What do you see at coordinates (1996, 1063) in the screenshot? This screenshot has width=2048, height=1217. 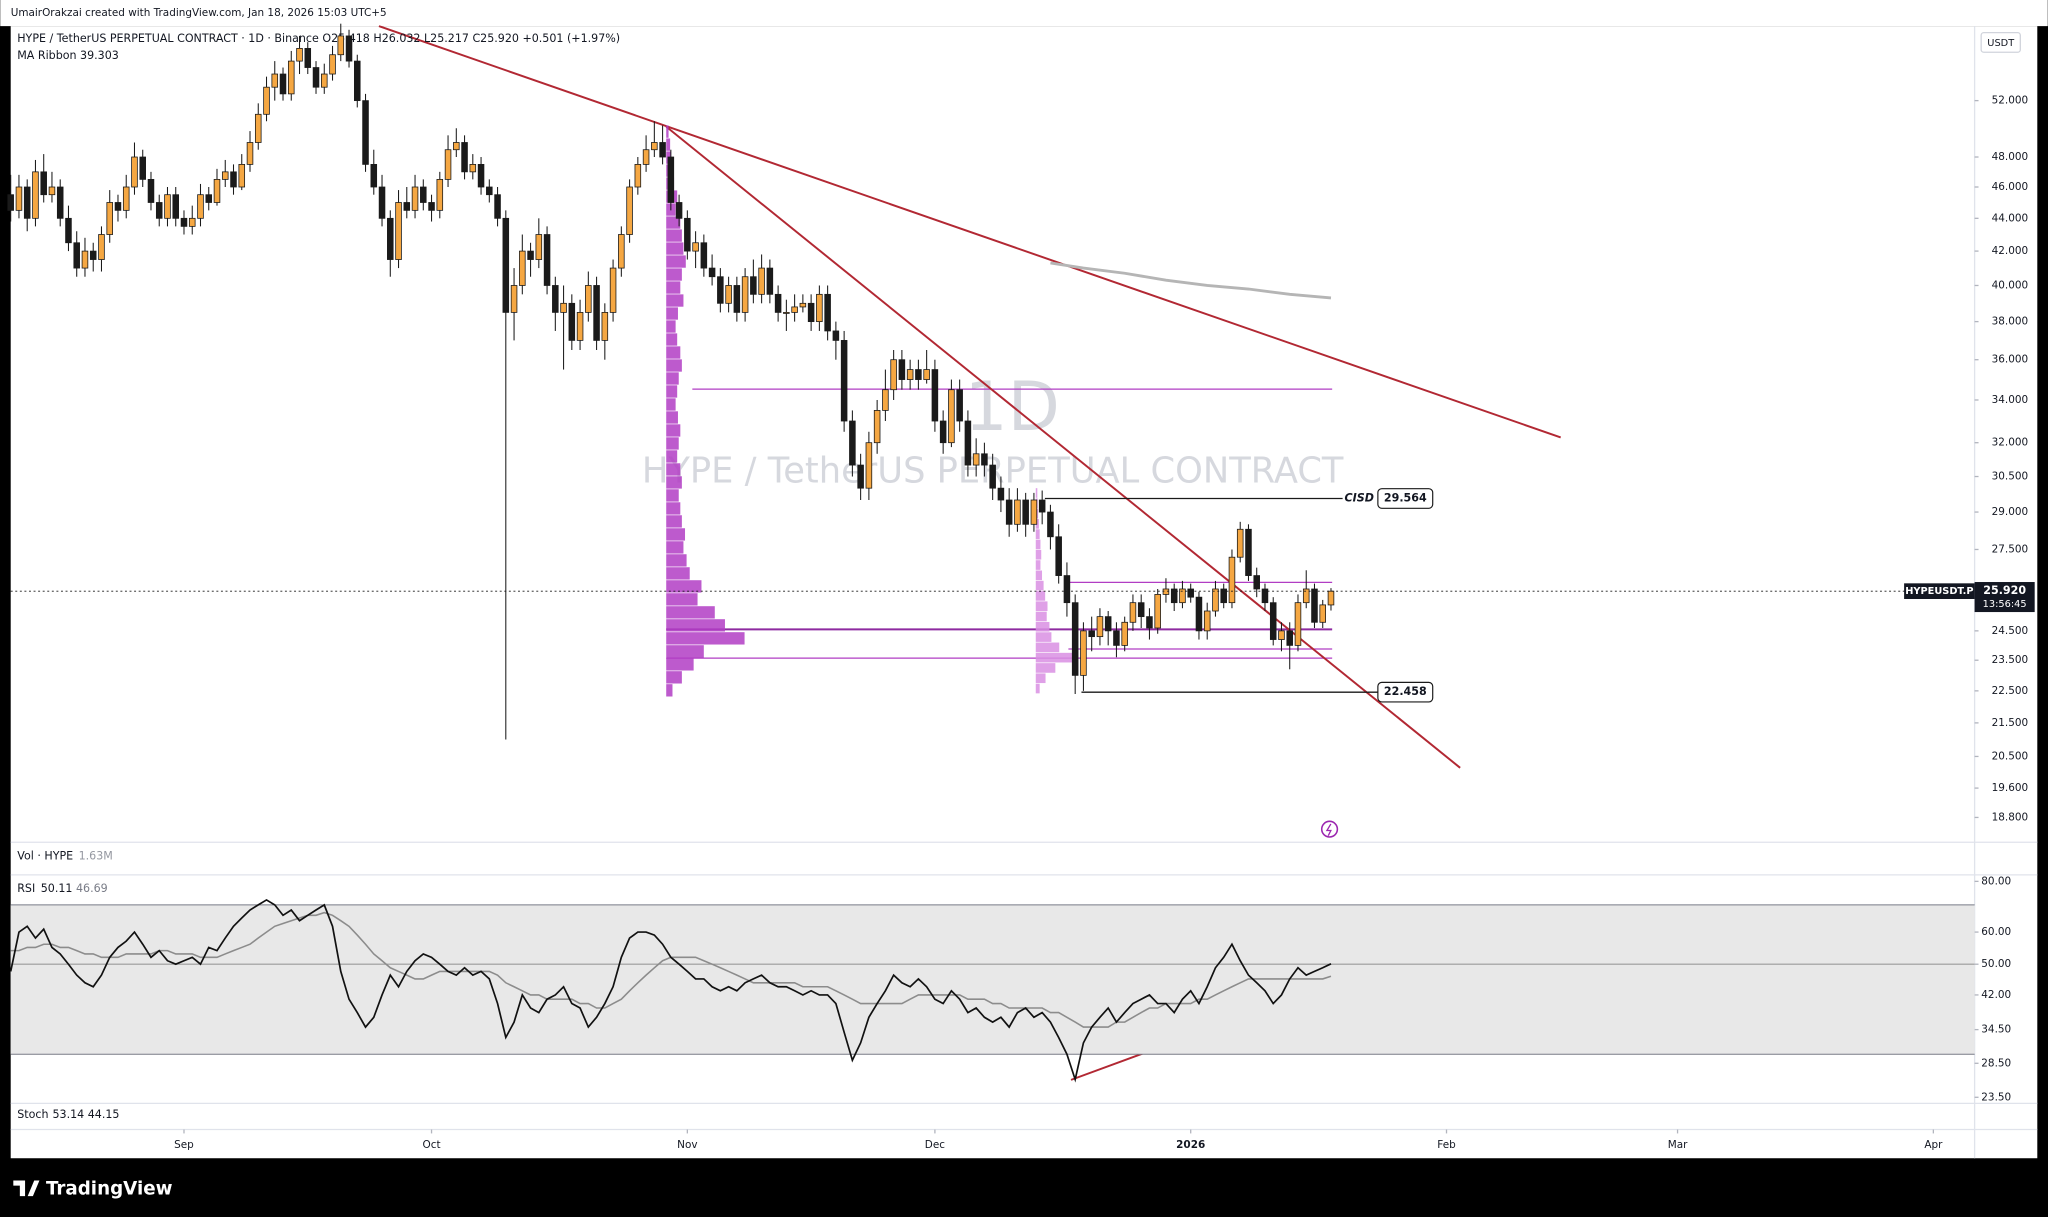 I see `rsi-y-tick-label: 28.50` at bounding box center [1996, 1063].